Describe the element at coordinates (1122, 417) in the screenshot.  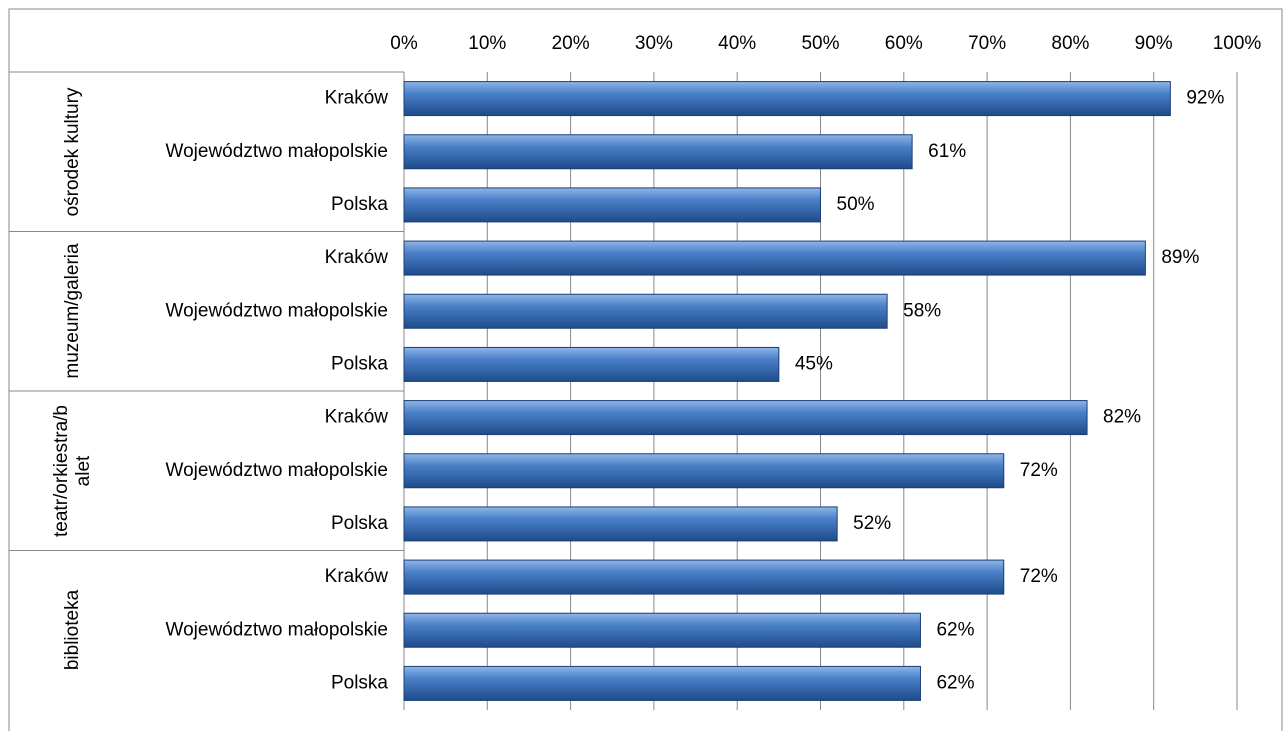
I see `value-label: 82%` at that location.